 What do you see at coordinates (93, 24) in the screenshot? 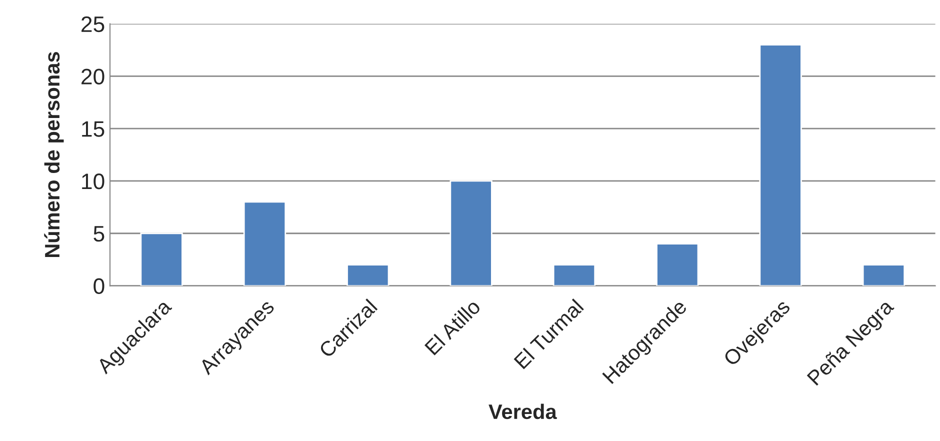
I see `y-tick-label: 25` at bounding box center [93, 24].